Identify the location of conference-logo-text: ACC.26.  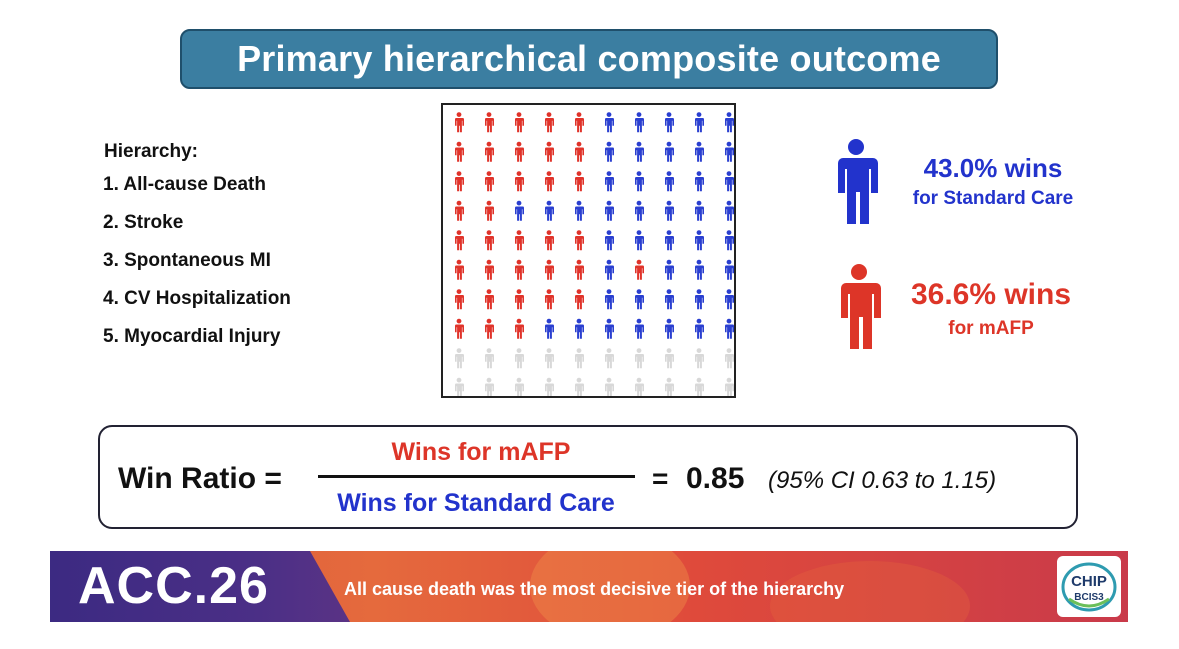
(173, 586).